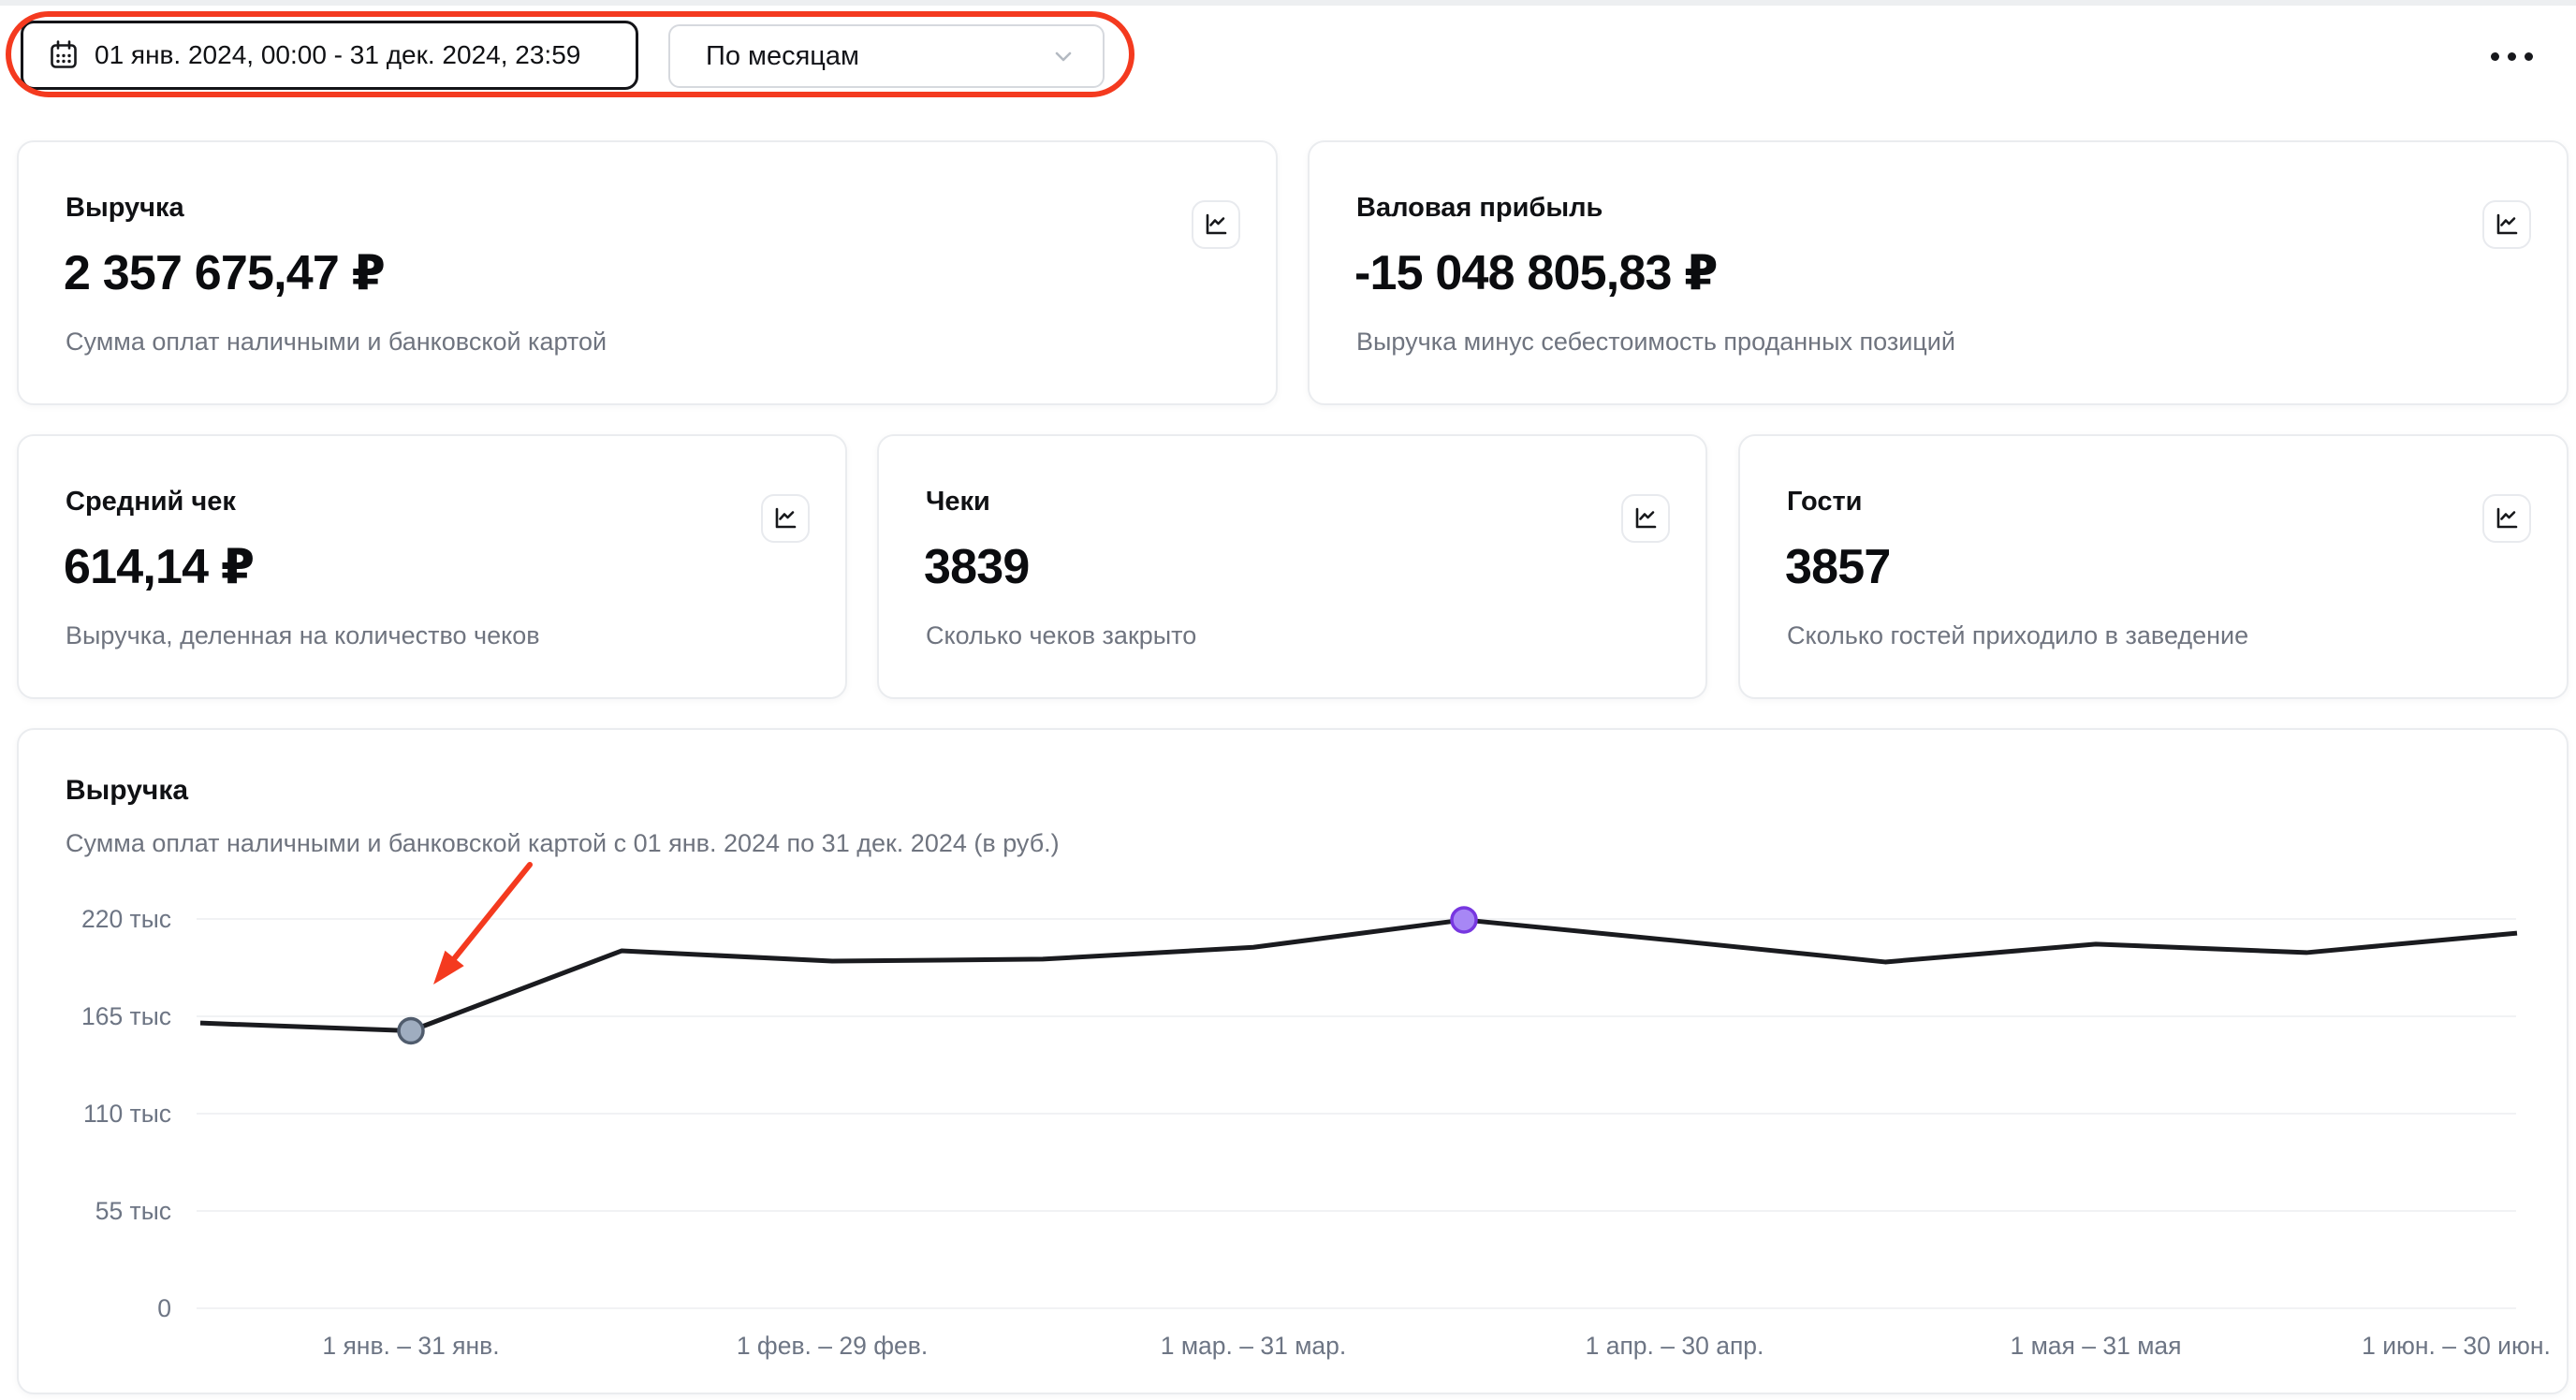  What do you see at coordinates (159, 567) in the screenshot?
I see `card-value: 614,14 ₽` at bounding box center [159, 567].